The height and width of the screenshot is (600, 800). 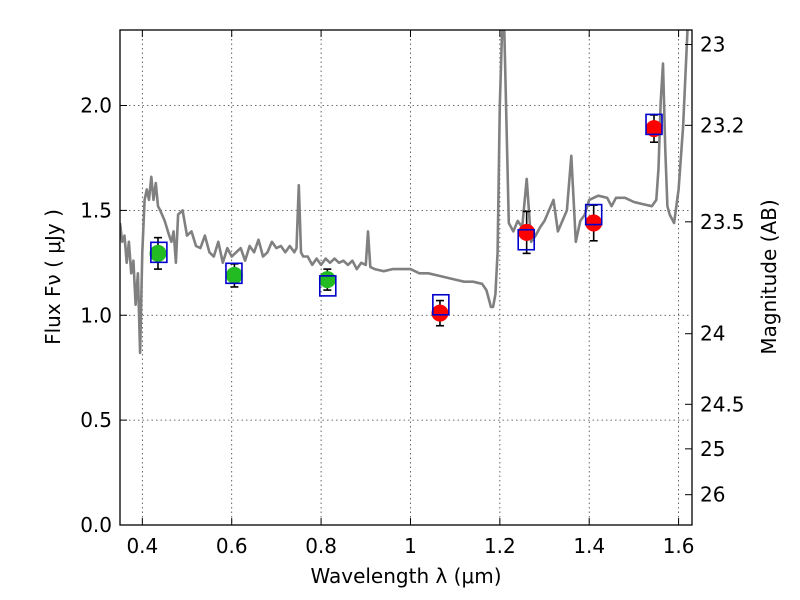 What do you see at coordinates (96, 106) in the screenshot?
I see `y-tick-label: 2.0` at bounding box center [96, 106].